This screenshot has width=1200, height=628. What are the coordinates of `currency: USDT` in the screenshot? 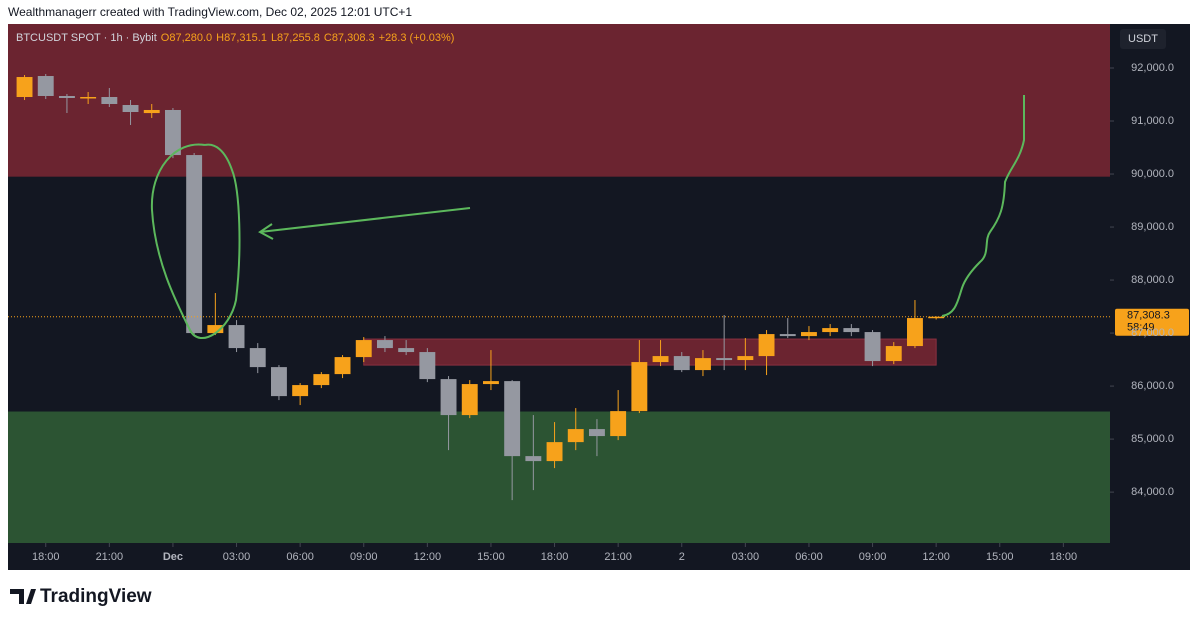 It's located at (1143, 39).